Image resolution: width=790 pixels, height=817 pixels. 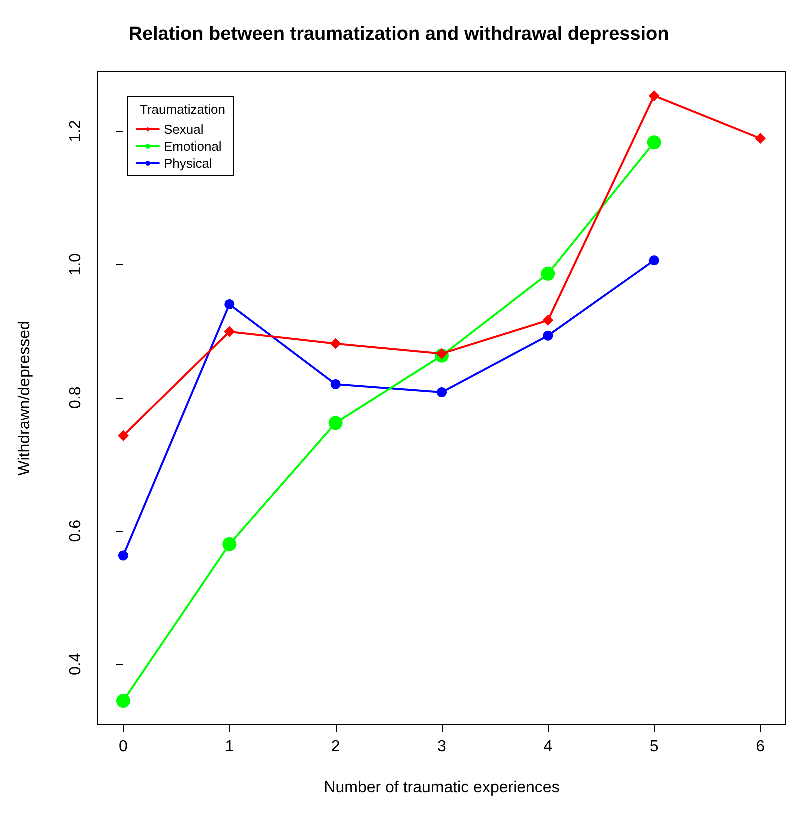 What do you see at coordinates (548, 747) in the screenshot?
I see `x-tick-label: 4` at bounding box center [548, 747].